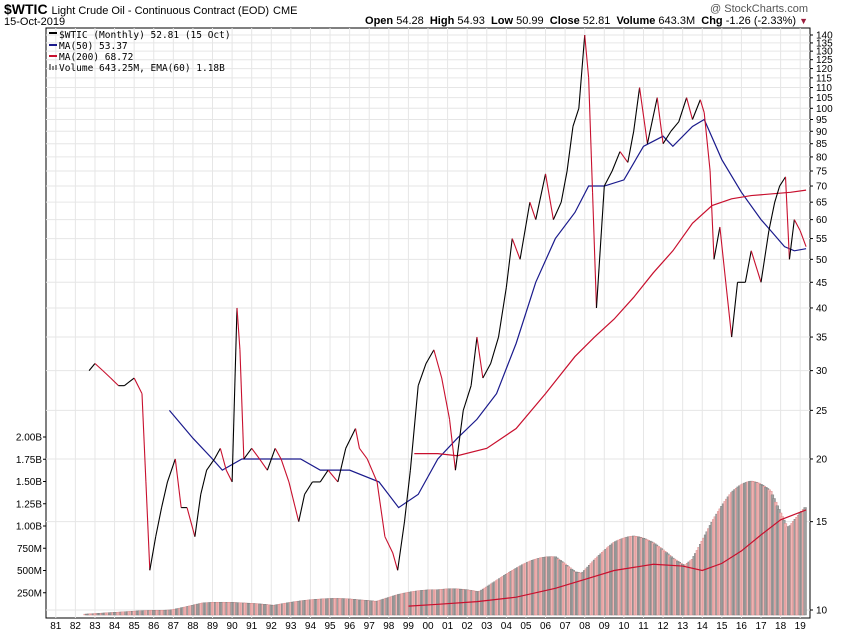 Image resolution: width=850 pixels, height=633 pixels. What do you see at coordinates (26, 9) in the screenshot?
I see `symbol: $WTIC` at bounding box center [26, 9].